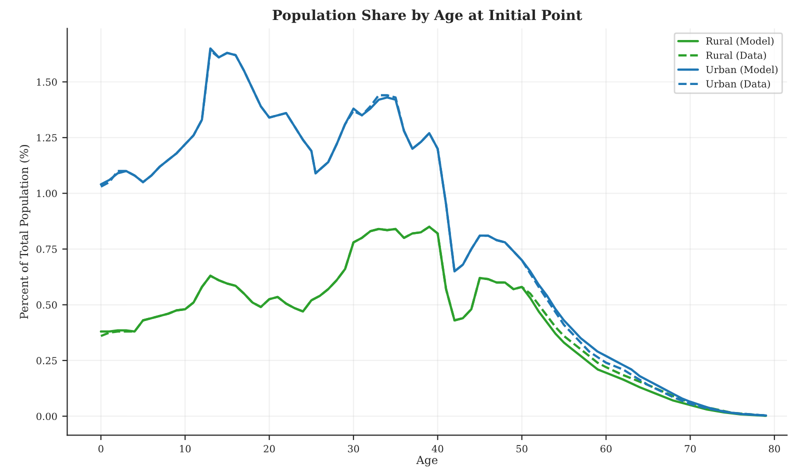 Image resolution: width=791 pixels, height=473 pixels. What do you see at coordinates (46, 305) in the screenshot?
I see `y-tick-label: 0.50` at bounding box center [46, 305].